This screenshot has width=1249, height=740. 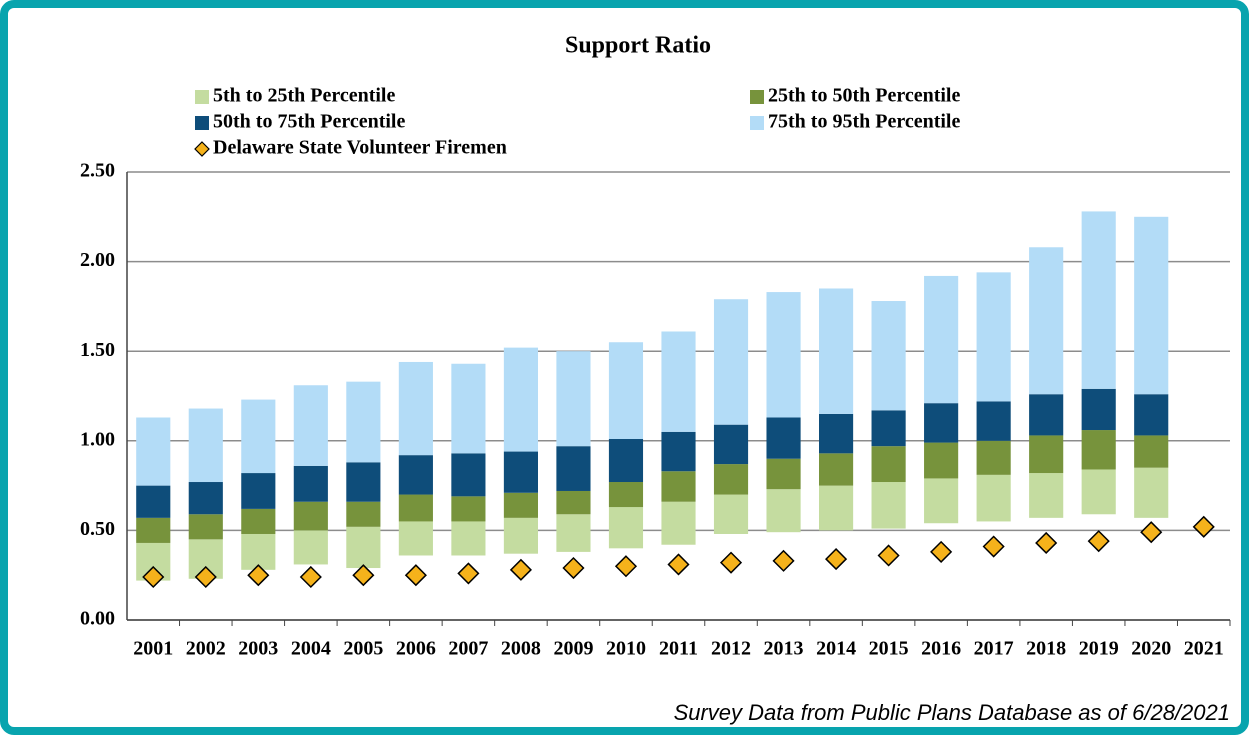 What do you see at coordinates (97, 619) in the screenshot?
I see `y-tick-label: 0.00` at bounding box center [97, 619].